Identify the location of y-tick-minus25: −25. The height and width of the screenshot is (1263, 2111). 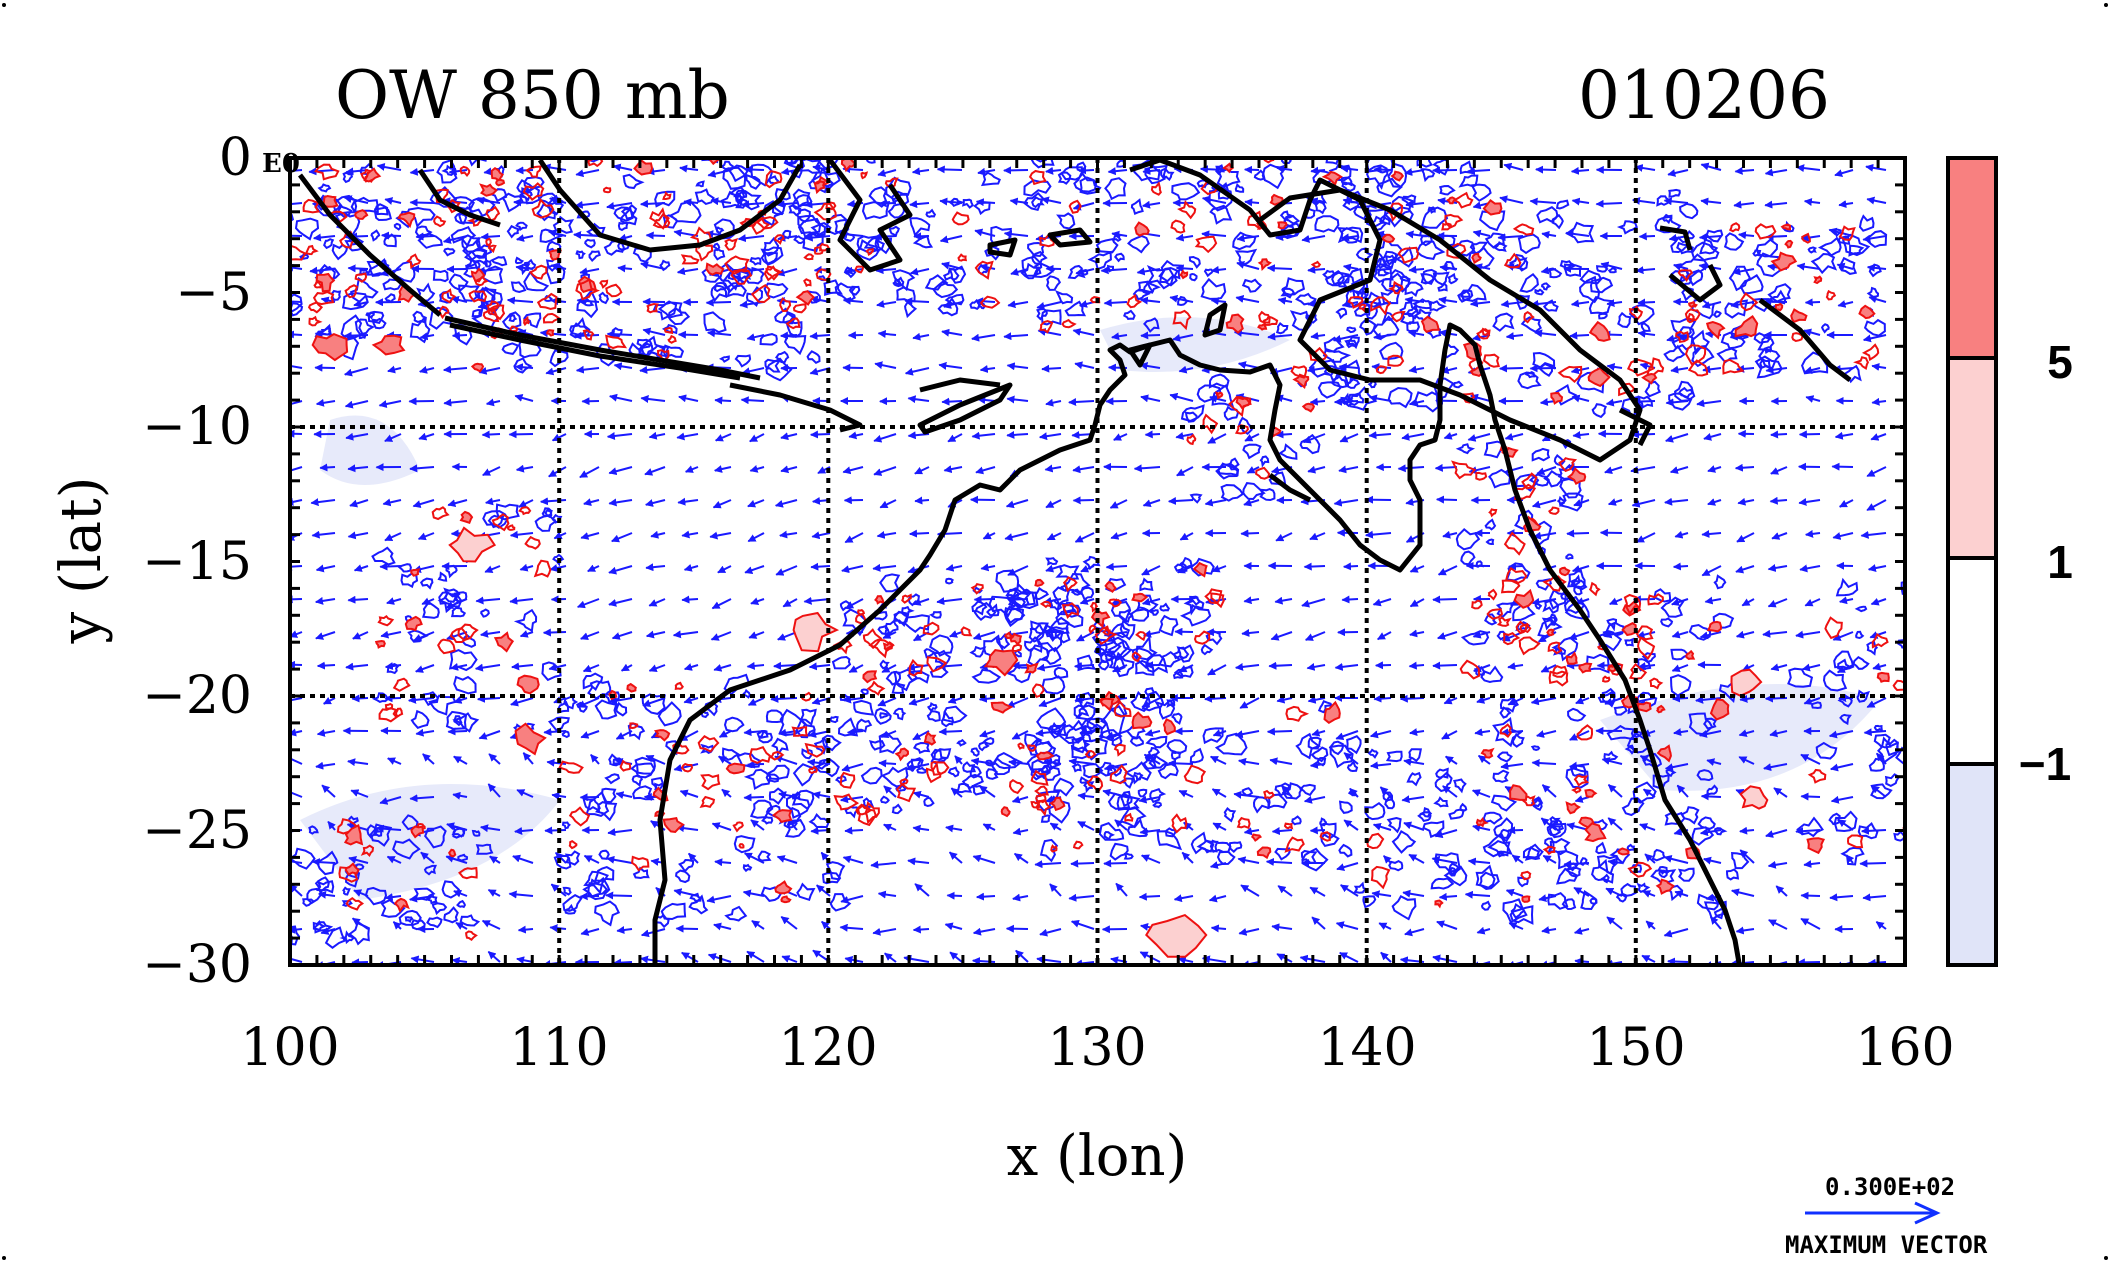
(197, 831).